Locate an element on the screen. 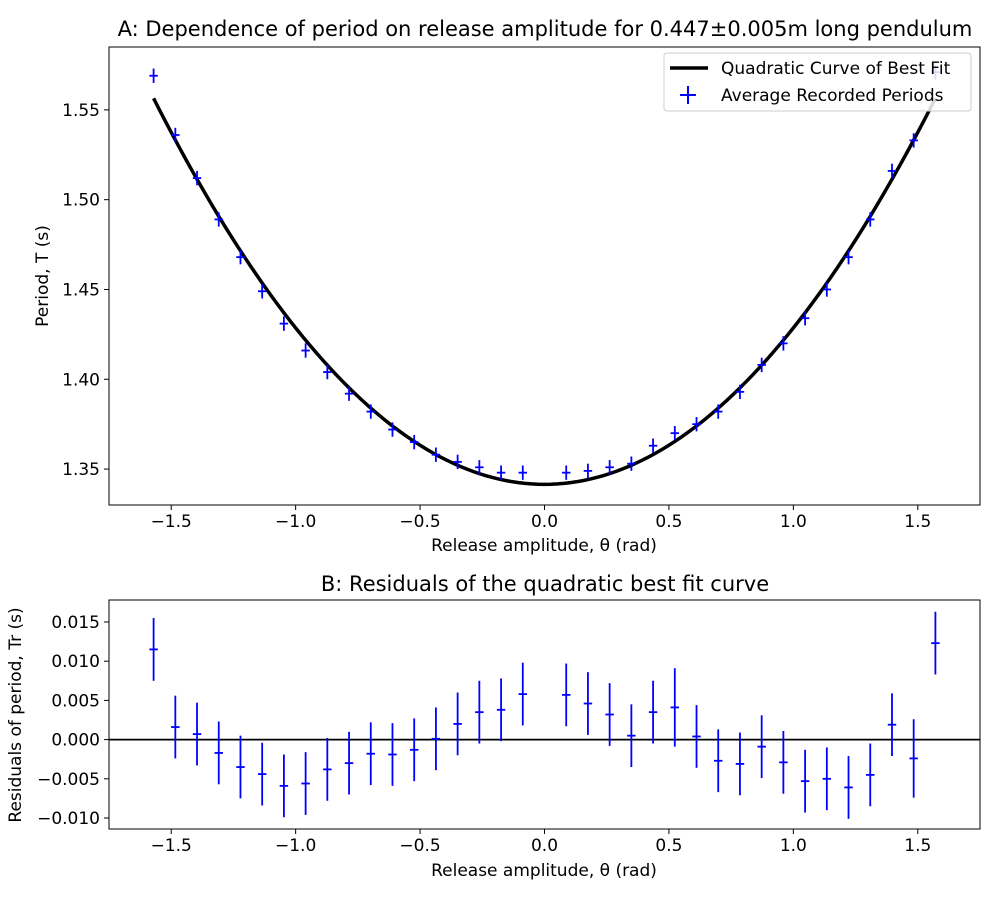 Image resolution: width=1000 pixels, height=900 pixels. panel-a-x-ticks: −1.5 −1.0 −0.5 0.0 0.5 1.0 1.5 is located at coordinates (541, 518).